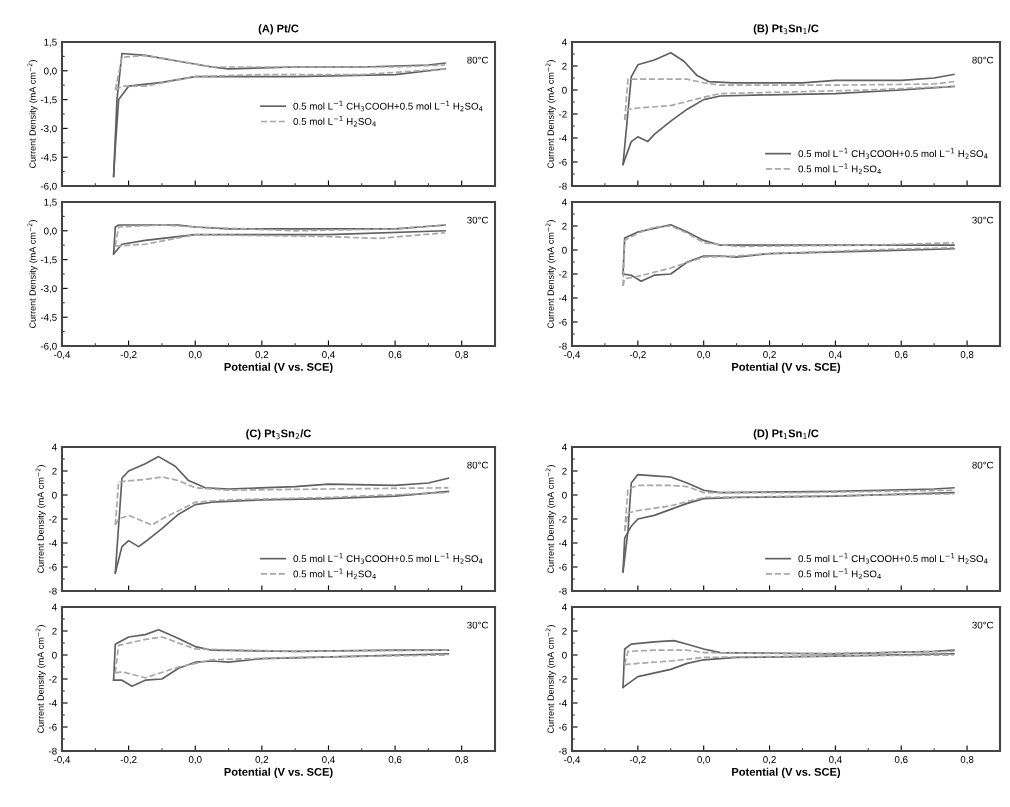 Image resolution: width=1010 pixels, height=807 pixels. What do you see at coordinates (279, 434) in the screenshot?
I see `chart-title: (C) Pt$_{3}$Sn$_{2}$/C` at bounding box center [279, 434].